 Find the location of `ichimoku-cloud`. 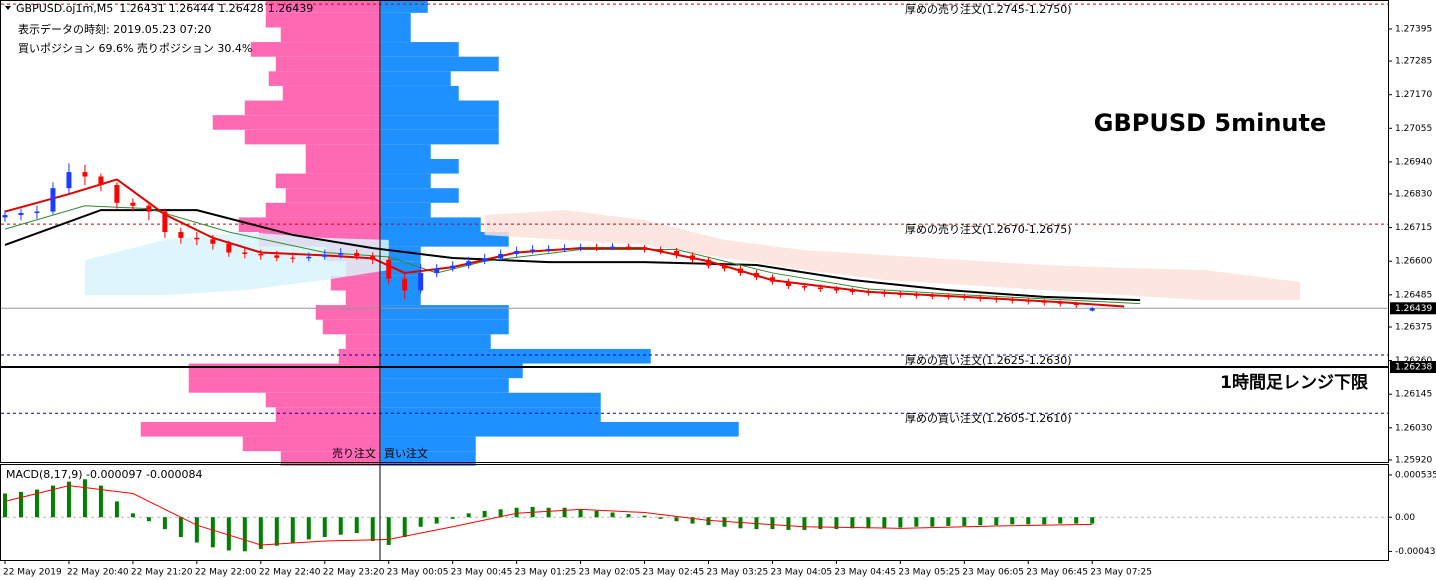

ichimoku-cloud is located at coordinates (692, 255).